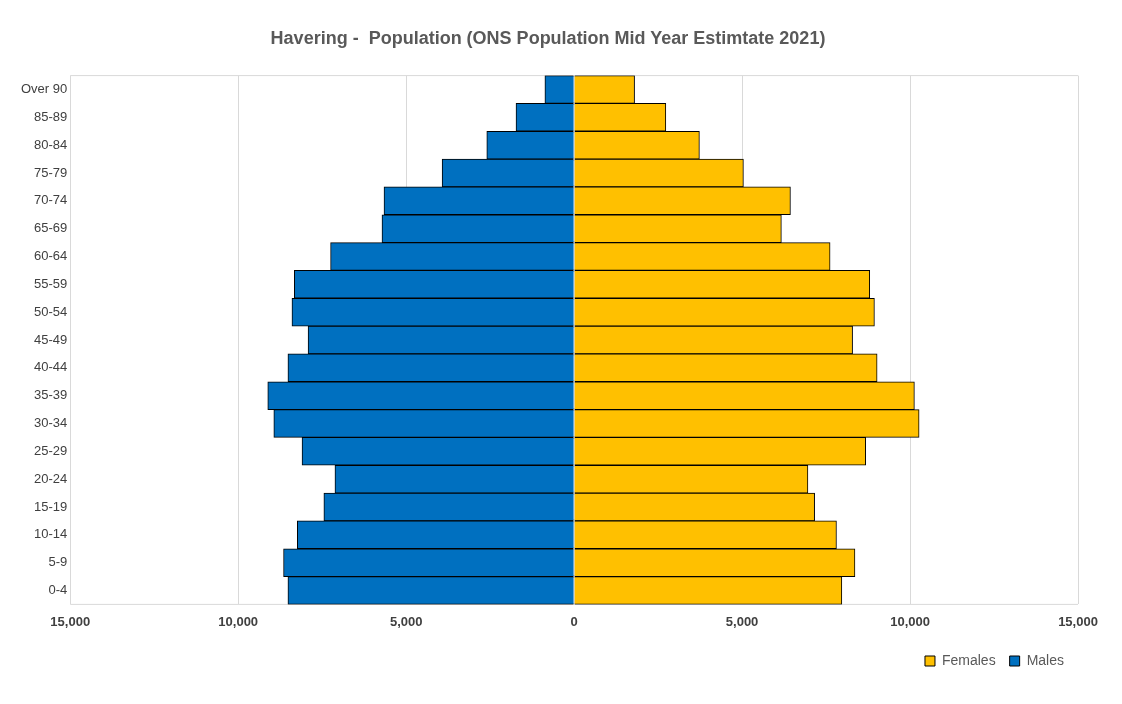 The width and height of the screenshot is (1122, 704). Describe the element at coordinates (58, 590) in the screenshot. I see `y-tick-label: 0-4` at that location.